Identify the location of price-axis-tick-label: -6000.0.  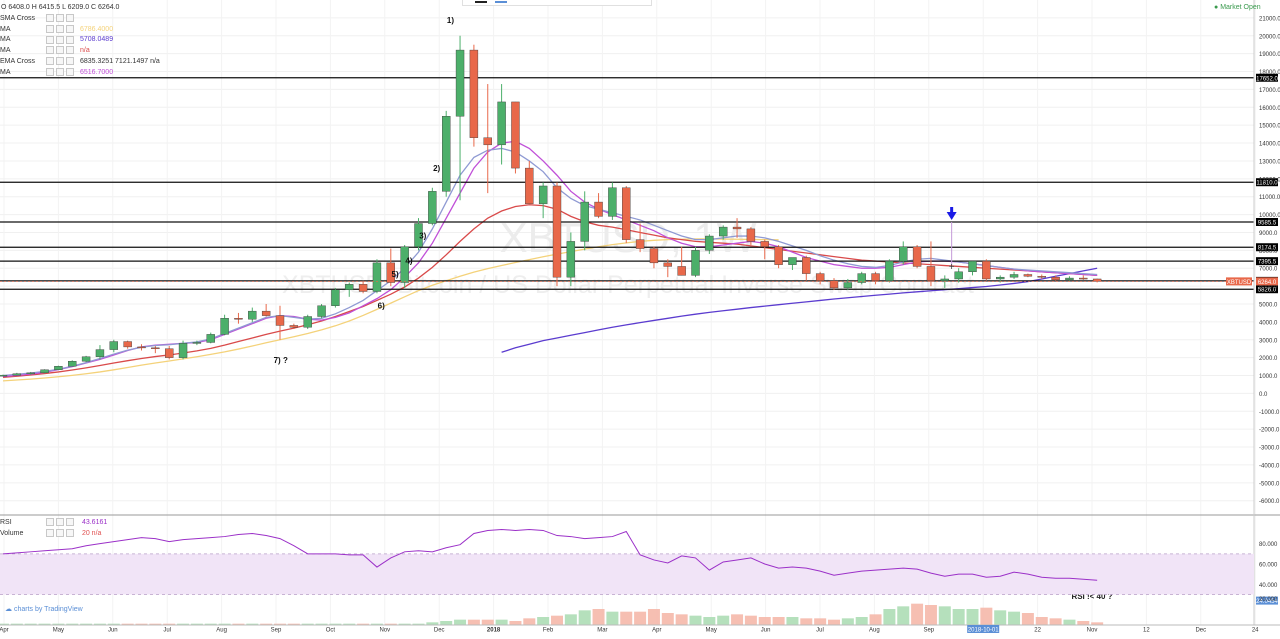
(1269, 502).